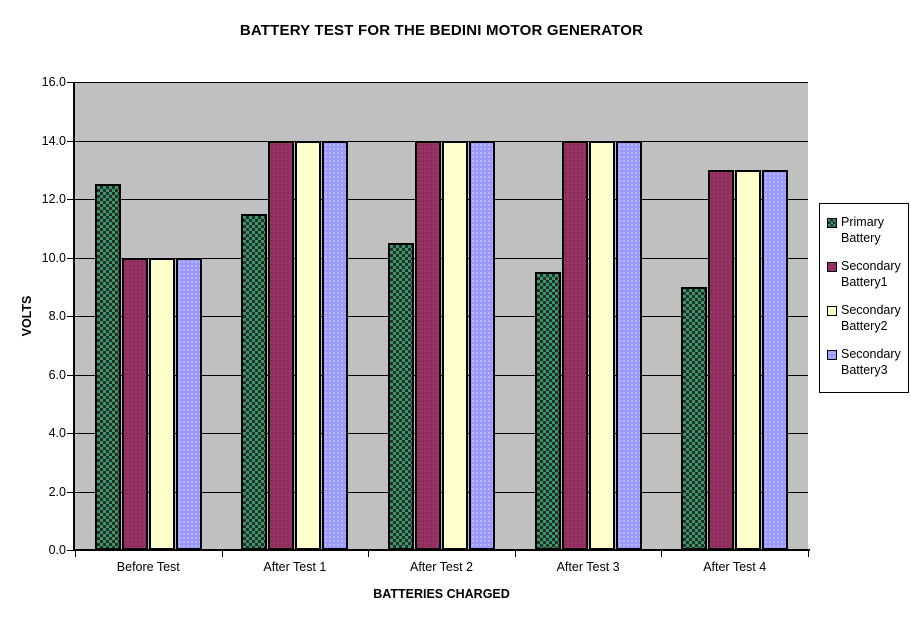 The width and height of the screenshot is (911, 623). Describe the element at coordinates (441, 594) in the screenshot. I see `x-axis-title: BATTERIES CHARGED` at that location.